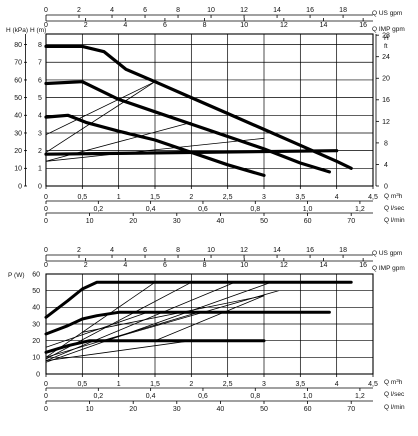 The height and width of the screenshot is (436, 418). Describe the element at coordinates (46, 396) in the screenshot. I see `power-lsec-tick-label: 0` at that location.